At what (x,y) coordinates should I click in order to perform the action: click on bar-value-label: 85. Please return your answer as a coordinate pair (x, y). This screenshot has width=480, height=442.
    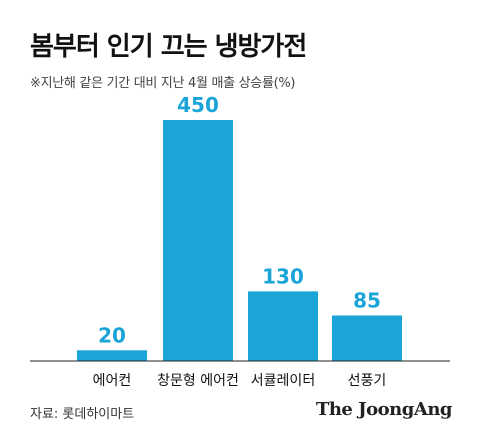
    Looking at the image, I should click on (367, 300).